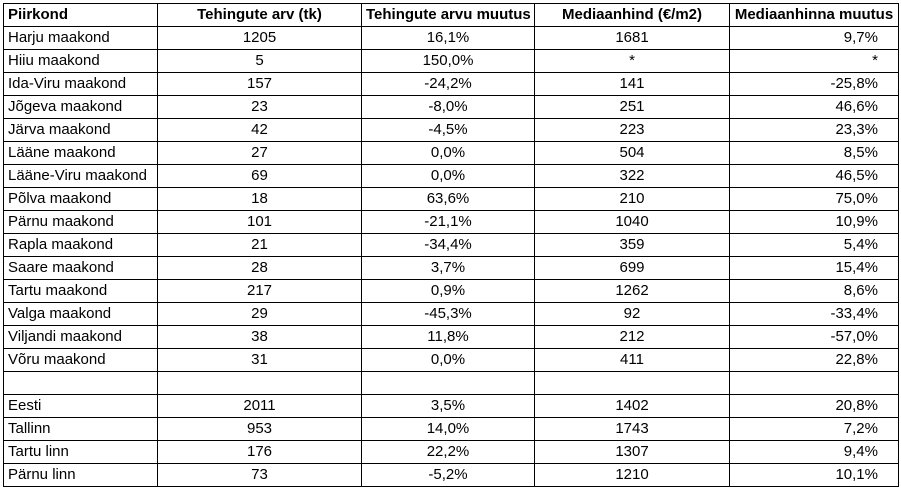  Describe the element at coordinates (259, 107) in the screenshot. I see `transactions-cell: 23` at that location.